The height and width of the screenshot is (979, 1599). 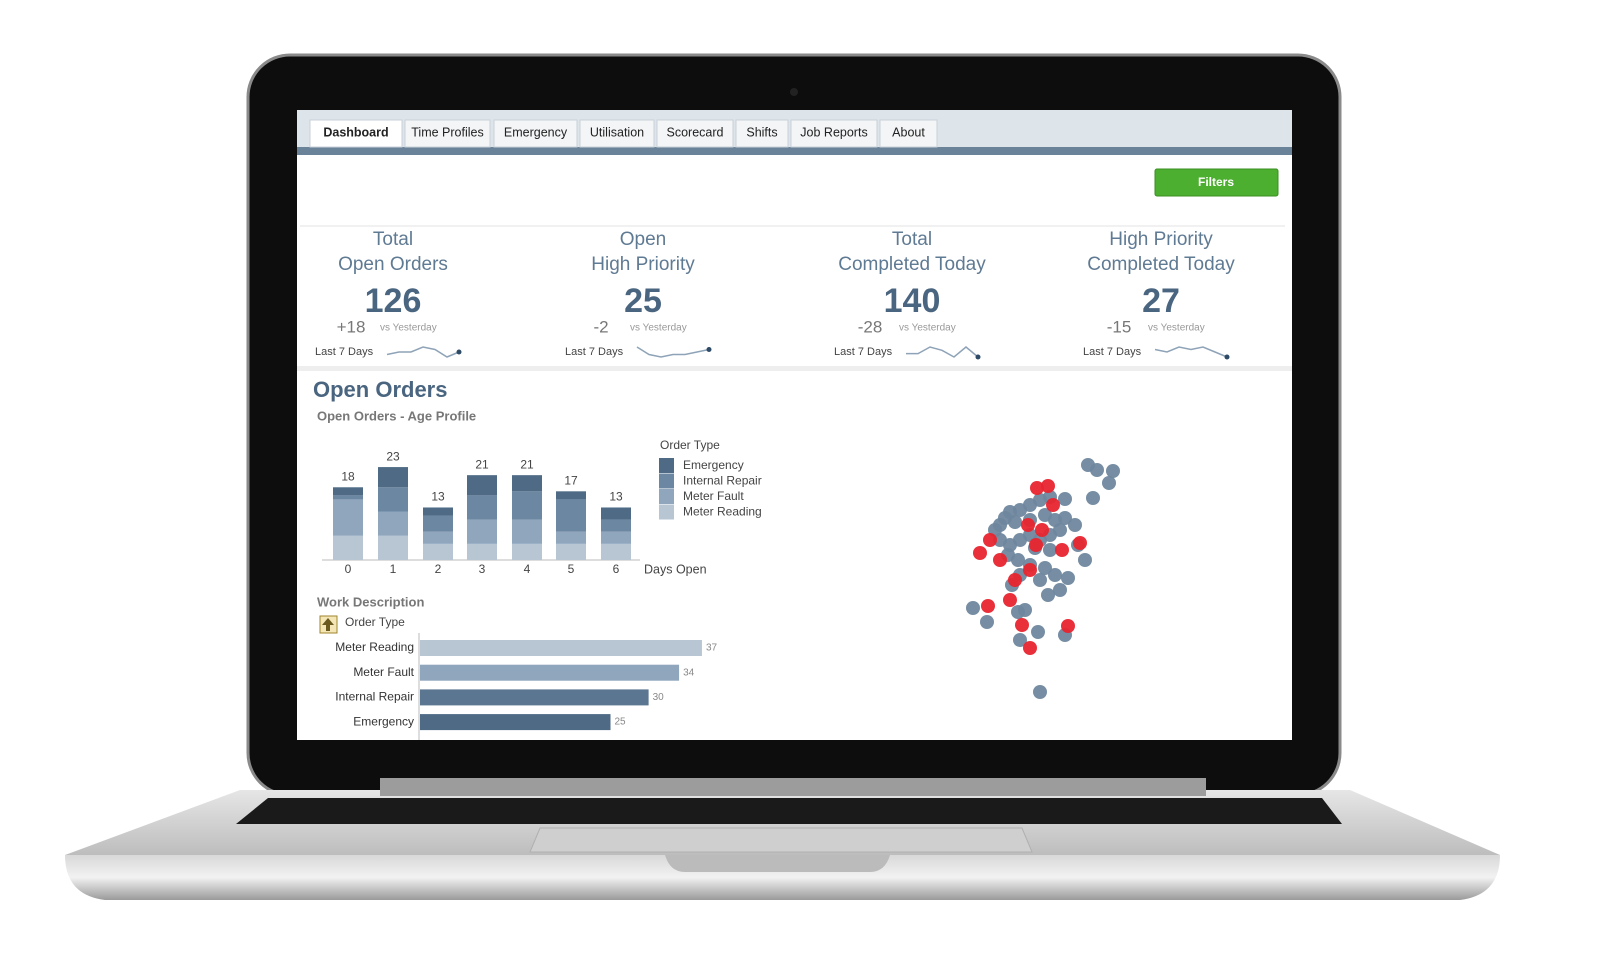 I want to click on tab-label: Shifts, so click(x=761, y=132).